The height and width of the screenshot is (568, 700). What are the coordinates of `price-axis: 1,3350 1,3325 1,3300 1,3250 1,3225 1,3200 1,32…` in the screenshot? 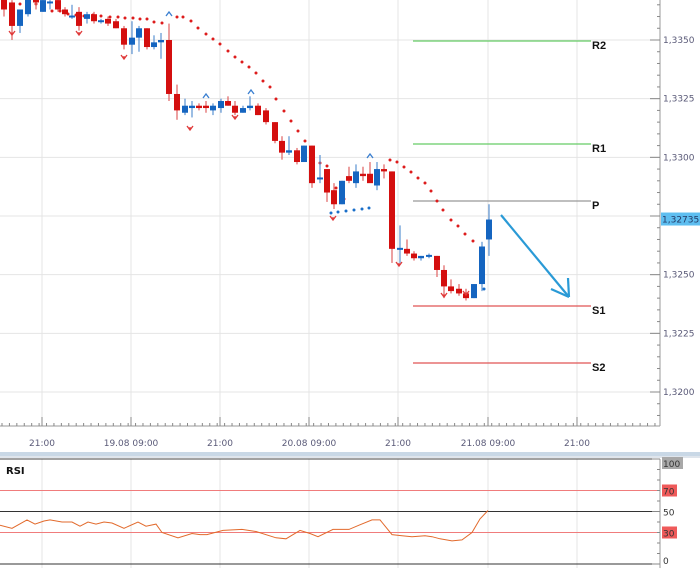 It's located at (675, 228).